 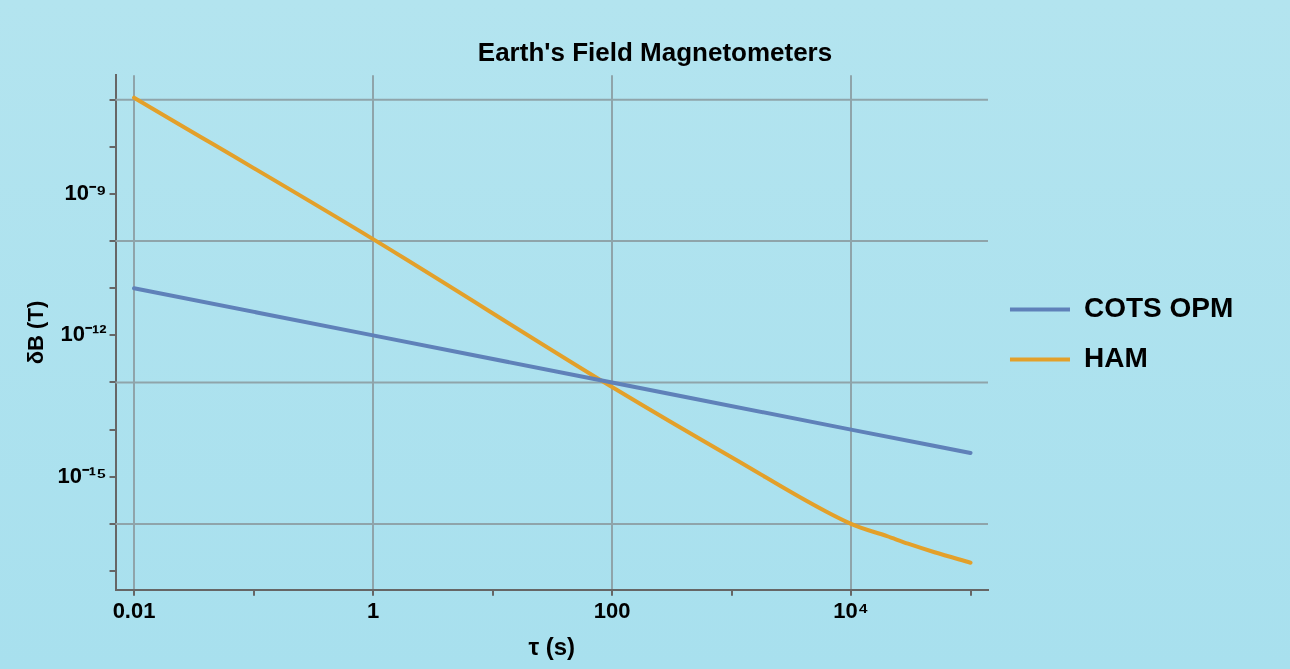 I want to click on legend-label: COTS OPM, so click(x=1181, y=308).